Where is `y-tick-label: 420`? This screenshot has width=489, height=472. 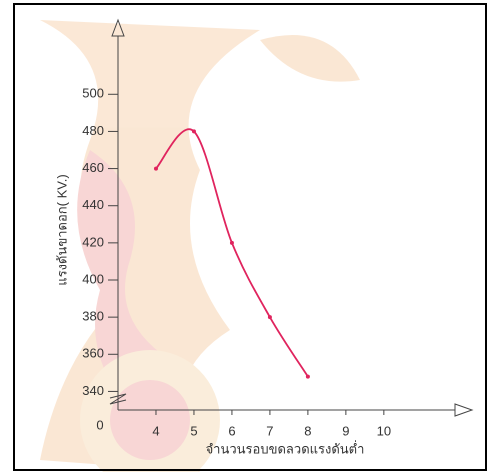 y-tick-label: 420 is located at coordinates (93, 241).